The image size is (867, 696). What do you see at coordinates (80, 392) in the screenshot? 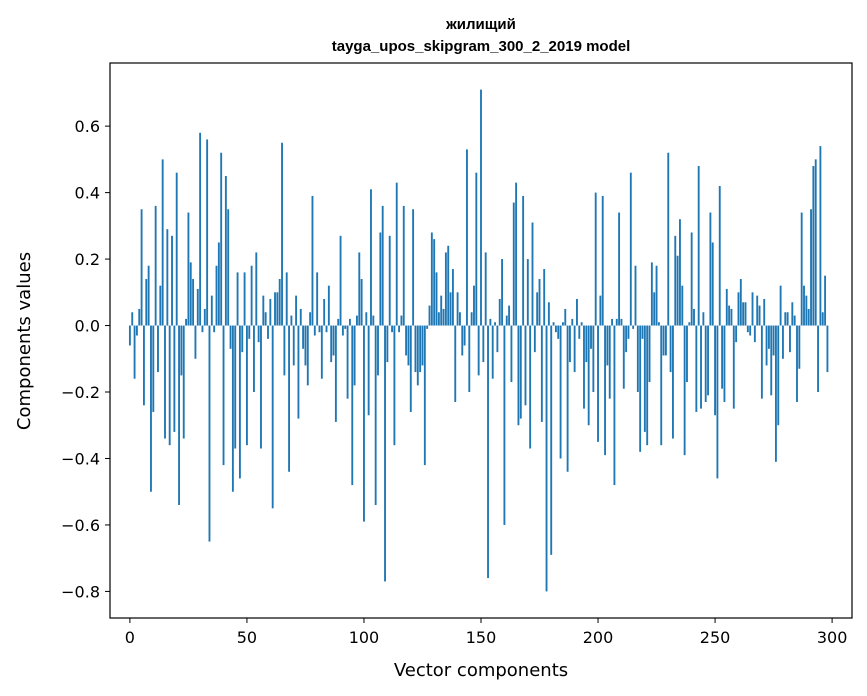
I see `y-tick-label: −0.2` at bounding box center [80, 392].